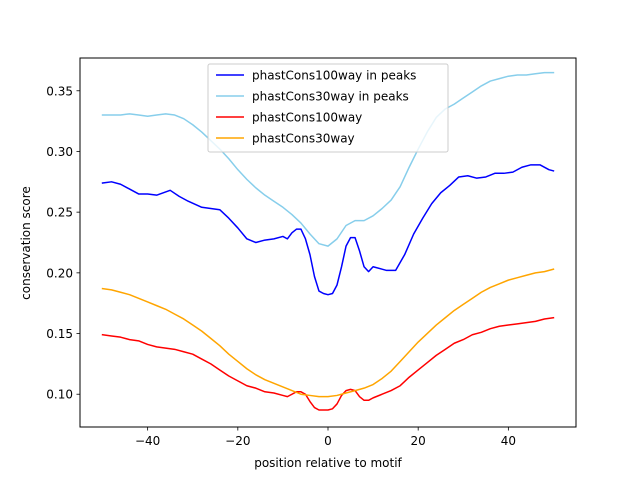 The width and height of the screenshot is (640, 480). What do you see at coordinates (307, 118) in the screenshot?
I see `legend-label-2: phastCons100way` at bounding box center [307, 118].